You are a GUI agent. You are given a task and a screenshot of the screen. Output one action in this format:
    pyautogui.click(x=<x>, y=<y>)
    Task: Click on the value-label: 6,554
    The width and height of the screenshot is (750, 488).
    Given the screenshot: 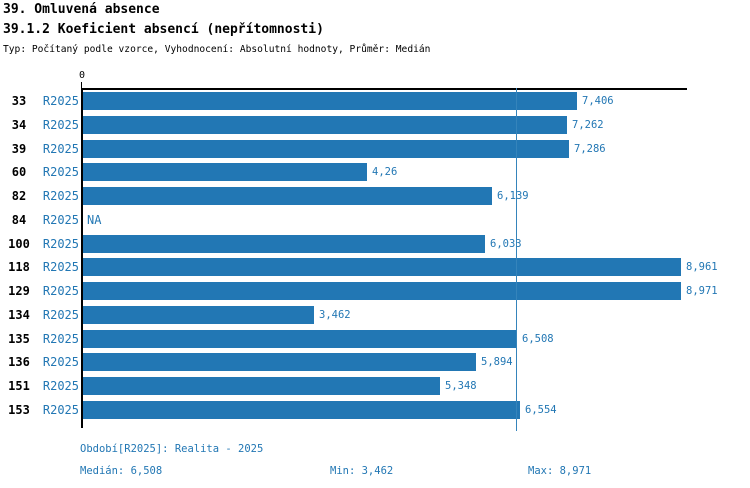 What is the action you would take?
    pyautogui.click(x=541, y=410)
    